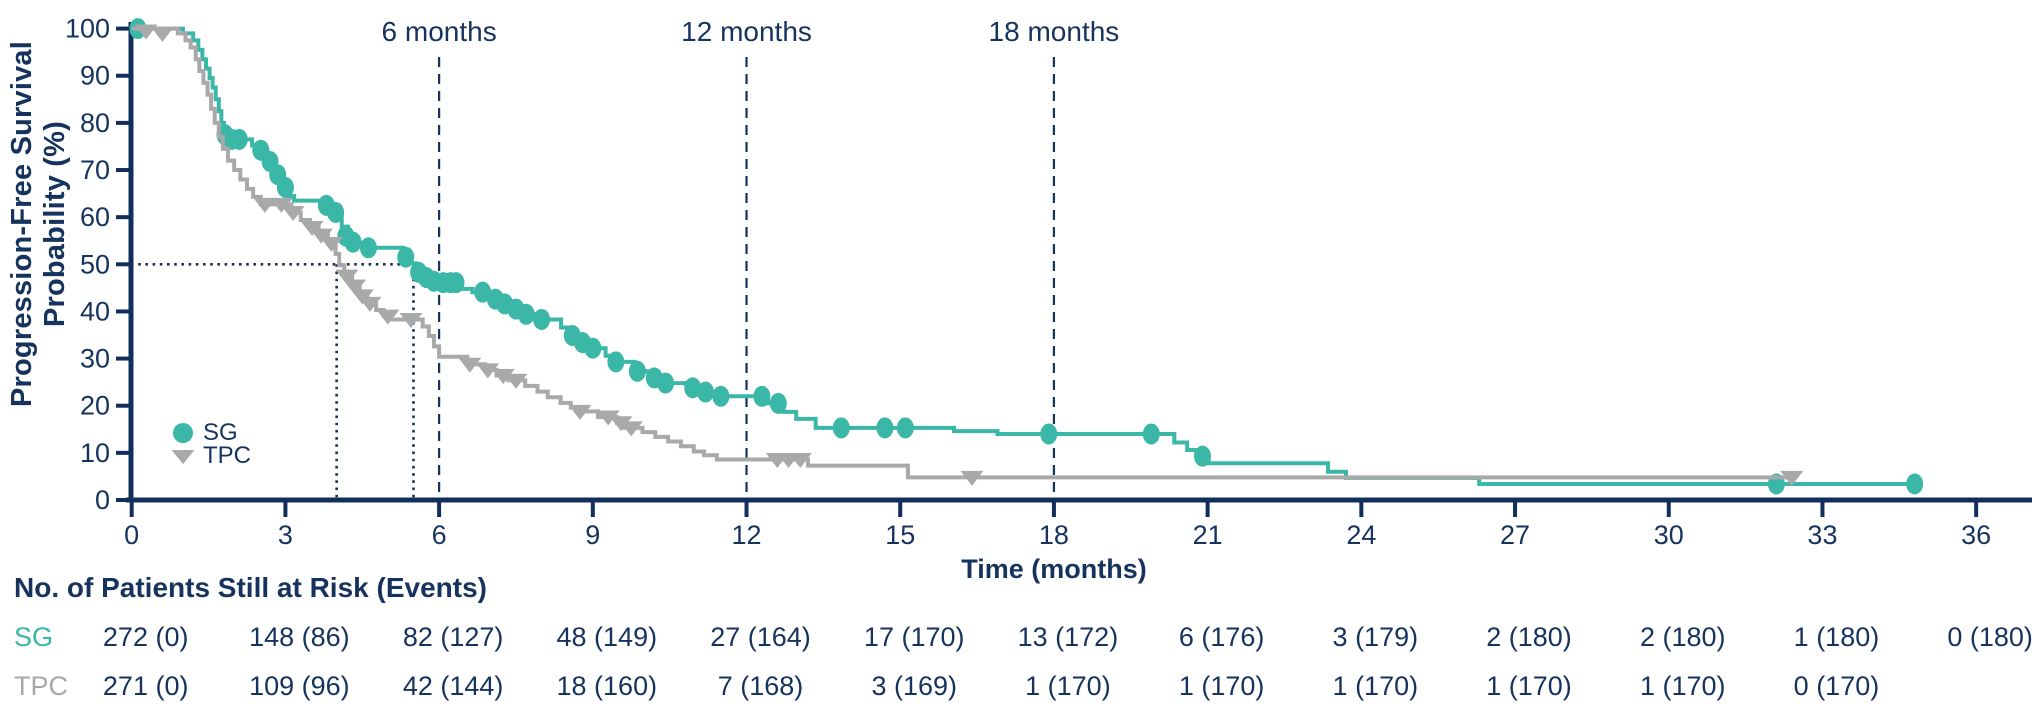 Image resolution: width=2040 pixels, height=707 pixels. What do you see at coordinates (299, 686) in the screenshot?
I see `risk-cell: 109 (96)` at bounding box center [299, 686].